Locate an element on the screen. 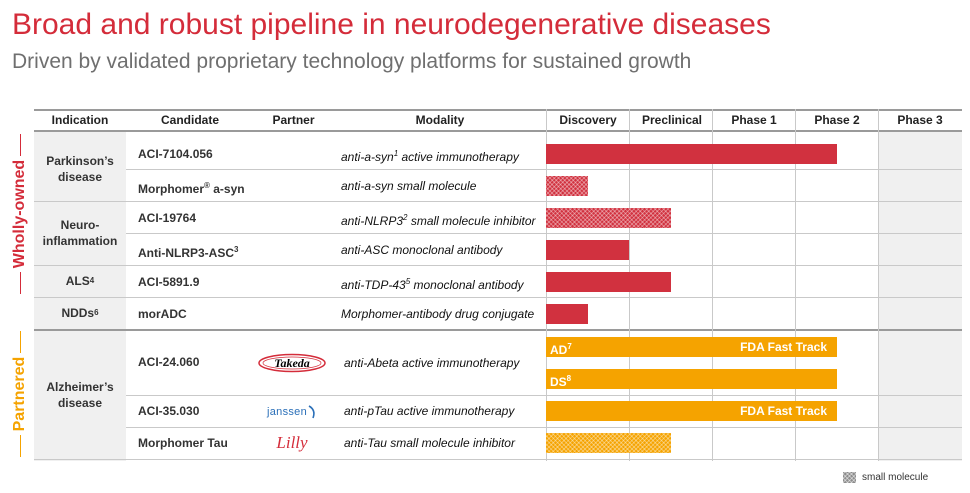  section-divider is located at coordinates (498, 330).